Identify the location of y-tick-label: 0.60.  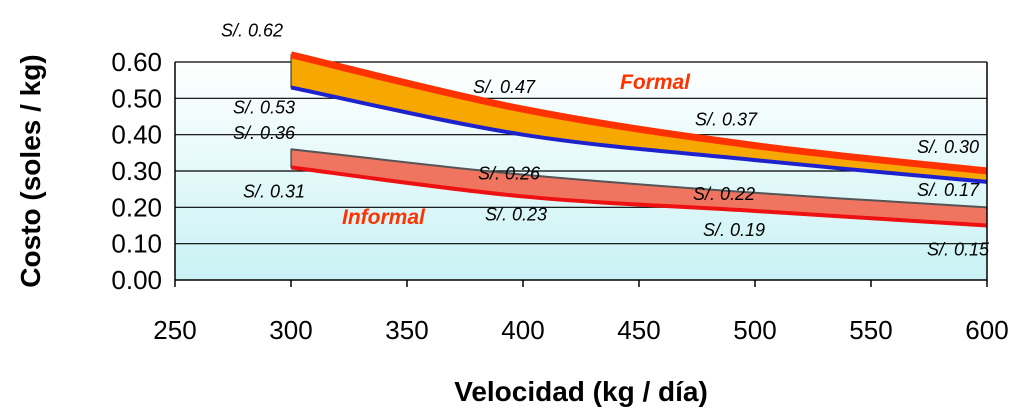
(136, 62).